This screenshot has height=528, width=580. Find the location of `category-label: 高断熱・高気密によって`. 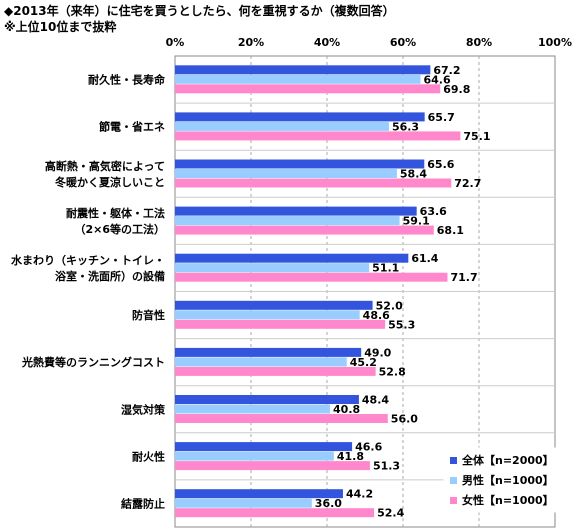

category-label: 高断熱・高気密によって is located at coordinates (105, 166).